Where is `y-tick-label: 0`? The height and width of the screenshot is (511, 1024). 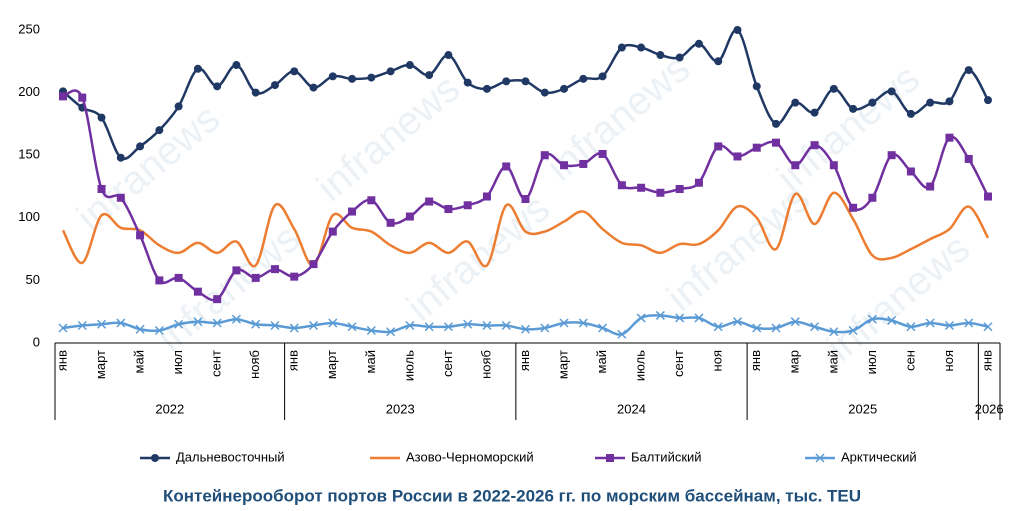
y-tick-label: 0 is located at coordinates (36, 341).